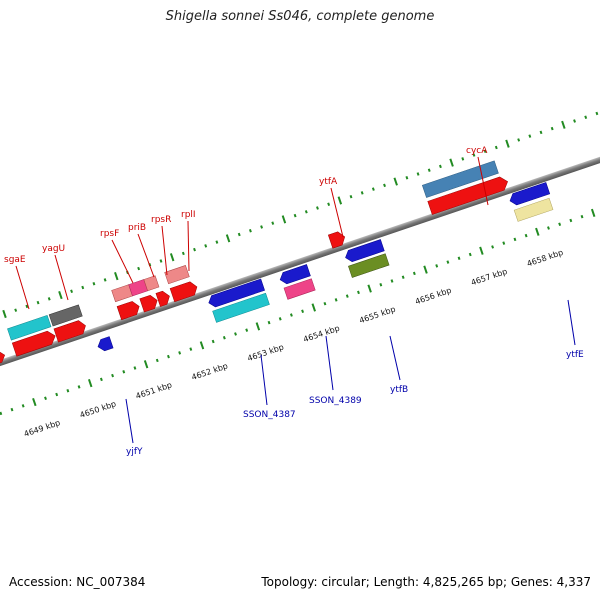 This screenshot has width=600, height=600. I want to click on gene-label-sgaE: sgaE, so click(15, 260).